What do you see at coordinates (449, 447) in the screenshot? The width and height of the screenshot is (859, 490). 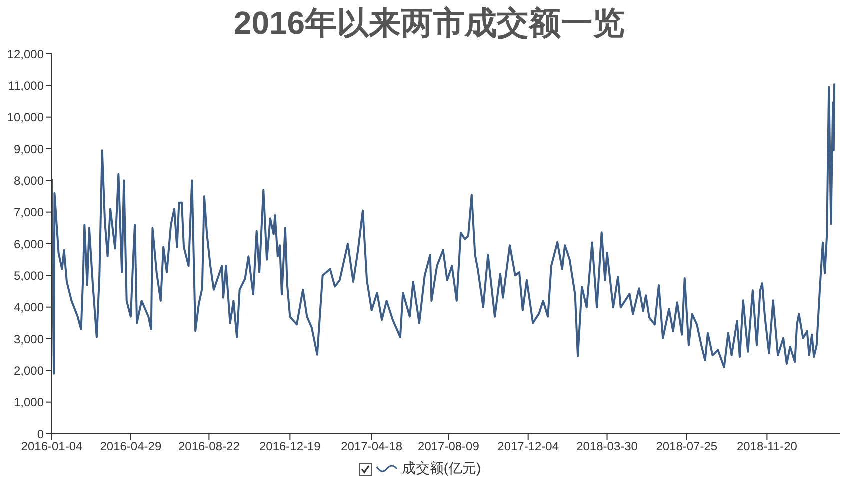 I see `x-tick-label: 2017-08-09` at bounding box center [449, 447].